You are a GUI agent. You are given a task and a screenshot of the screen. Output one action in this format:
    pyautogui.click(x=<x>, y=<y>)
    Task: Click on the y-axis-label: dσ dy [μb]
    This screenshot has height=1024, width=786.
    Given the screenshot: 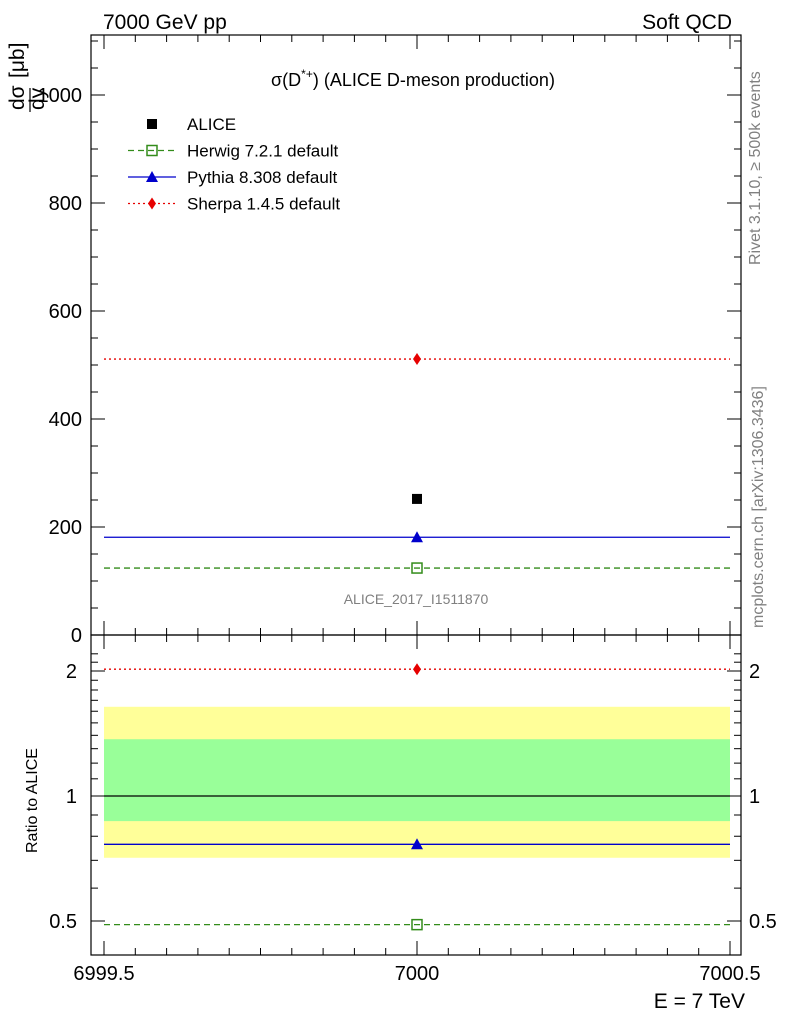 What is the action you would take?
    pyautogui.click(x=27, y=77)
    